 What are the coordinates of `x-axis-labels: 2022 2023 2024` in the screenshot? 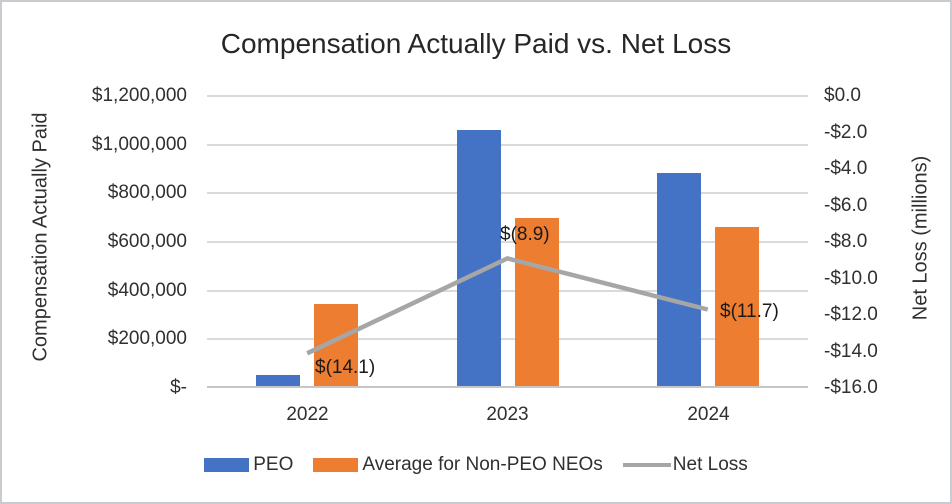 It's located at (507, 416).